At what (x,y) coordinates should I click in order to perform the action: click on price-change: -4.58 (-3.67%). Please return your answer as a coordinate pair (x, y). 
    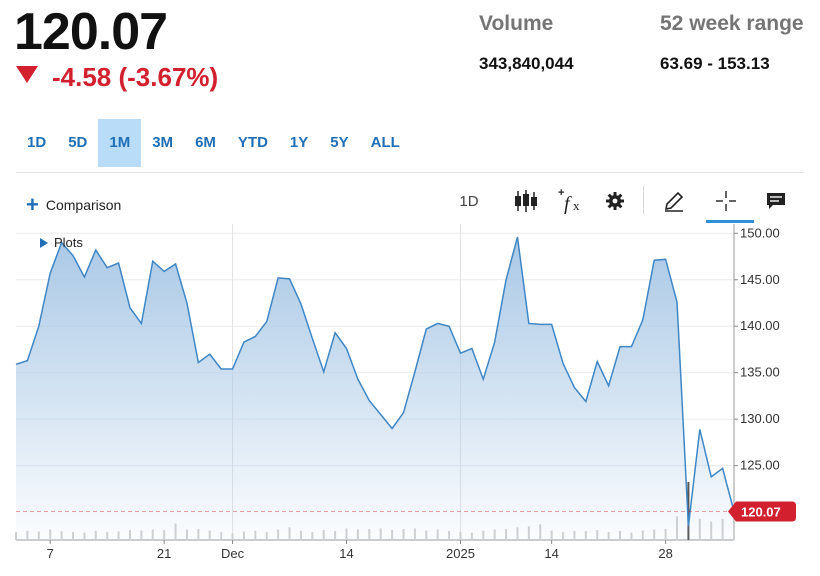
    Looking at the image, I should click on (117, 77).